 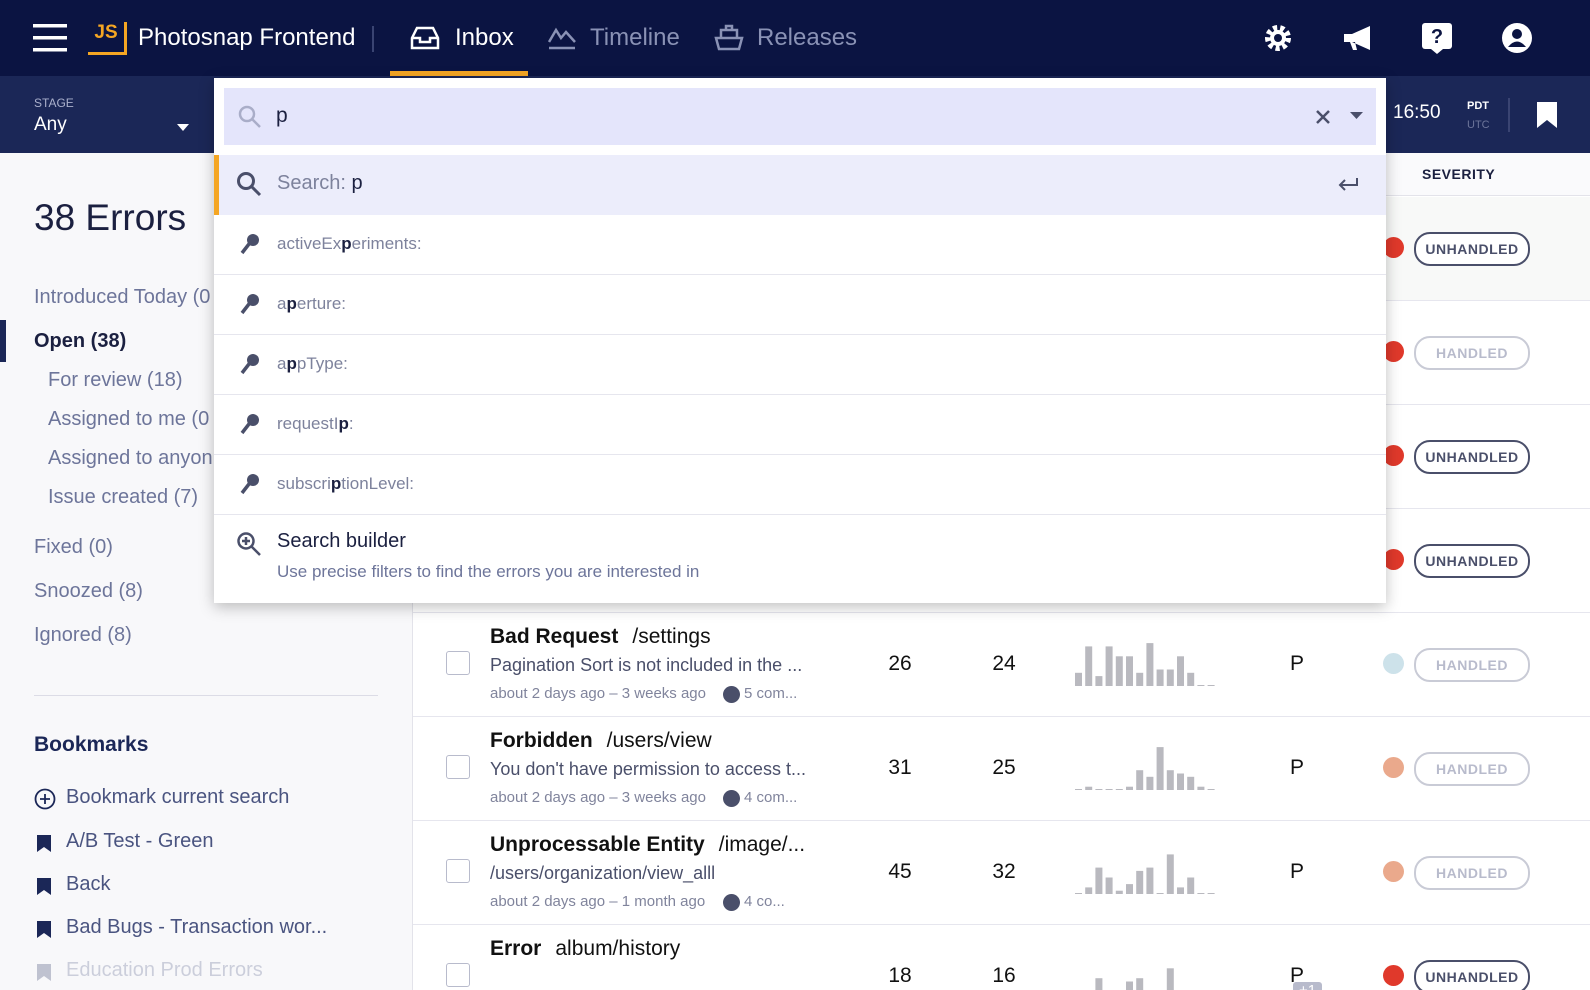 What do you see at coordinates (1348, 184) in the screenshot?
I see `enter-icon` at bounding box center [1348, 184].